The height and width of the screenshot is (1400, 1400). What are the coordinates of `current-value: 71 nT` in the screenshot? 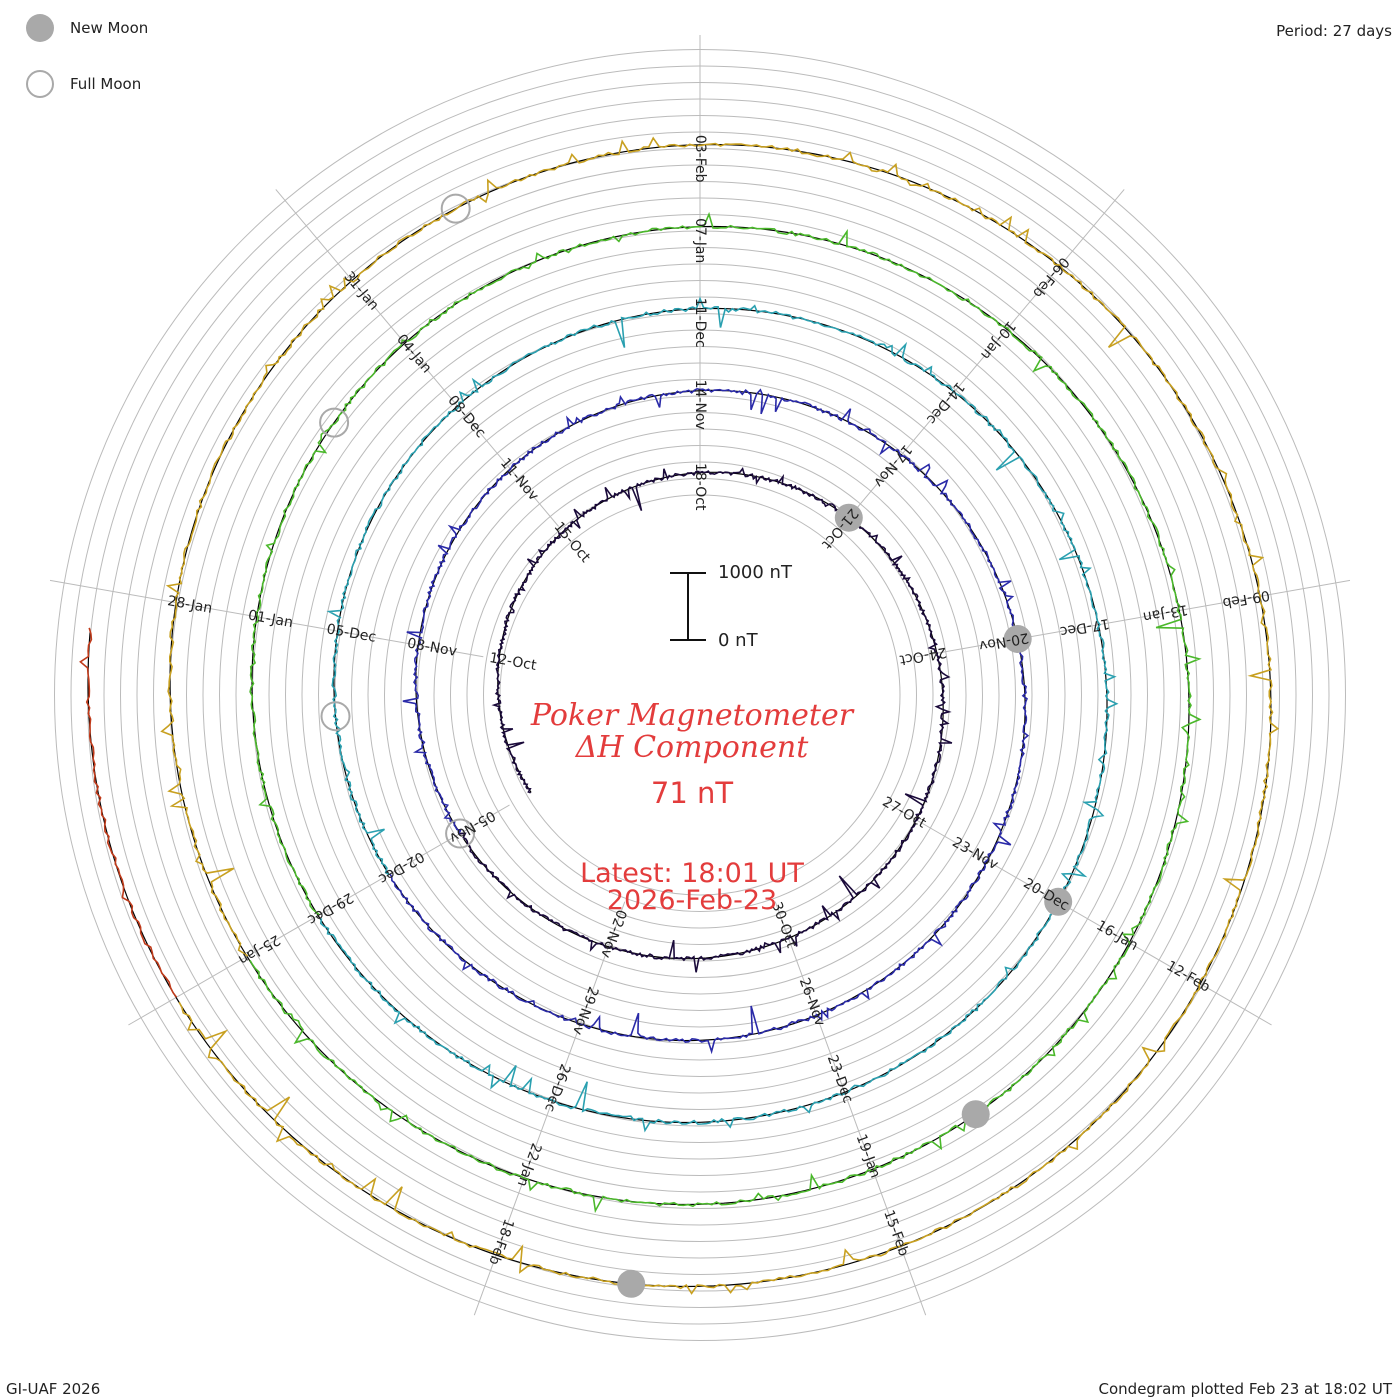 It's located at (692, 793).